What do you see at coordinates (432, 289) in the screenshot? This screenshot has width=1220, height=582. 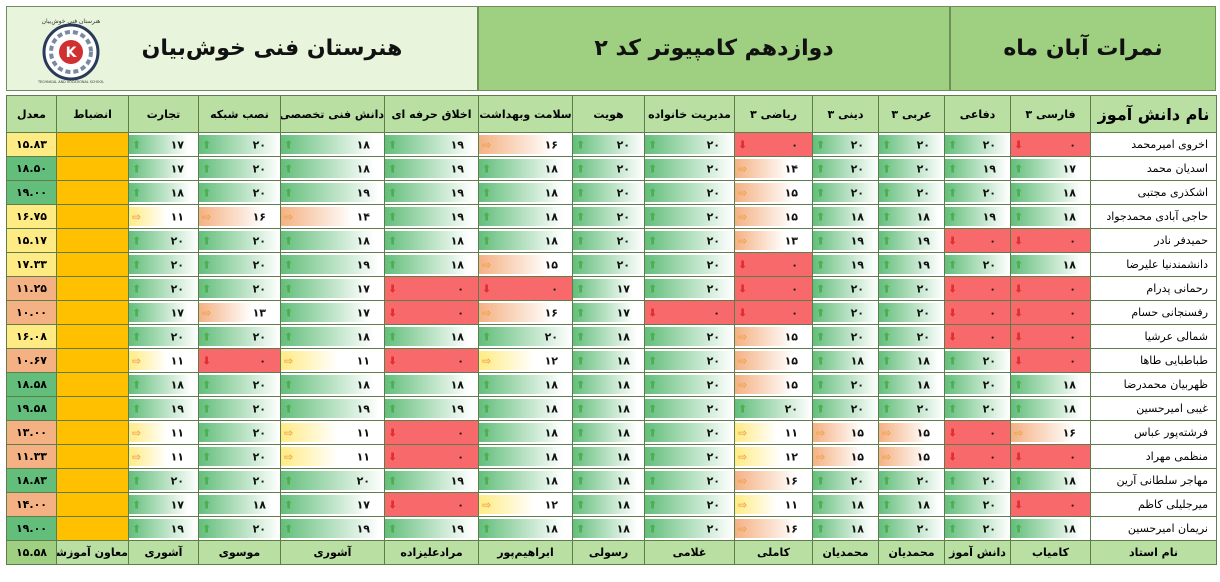 I see `grade-cell-ethics: ⬇ ۰` at bounding box center [432, 289].